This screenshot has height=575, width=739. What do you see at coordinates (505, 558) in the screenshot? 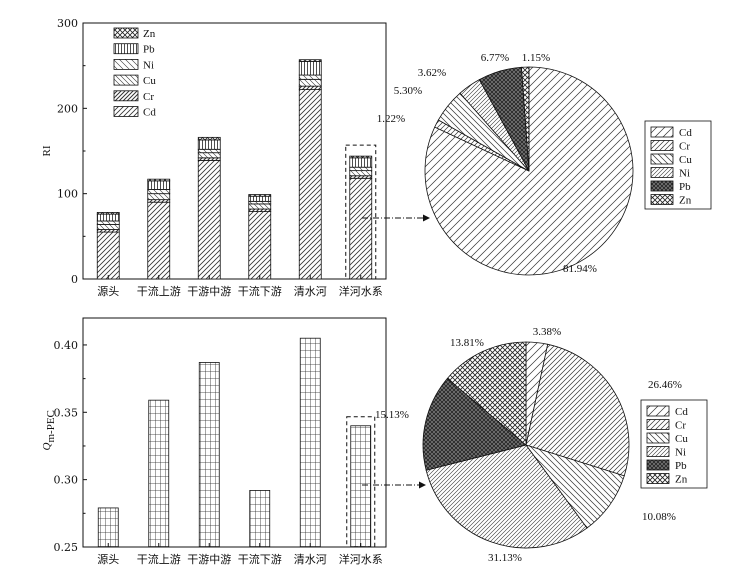
I see `pie-value-label-ni: 31.13%` at bounding box center [505, 558].